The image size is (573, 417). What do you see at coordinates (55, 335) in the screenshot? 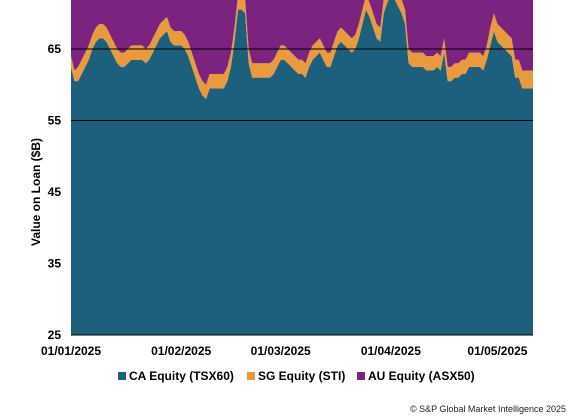
I see `y-tick-label: 25` at bounding box center [55, 335].